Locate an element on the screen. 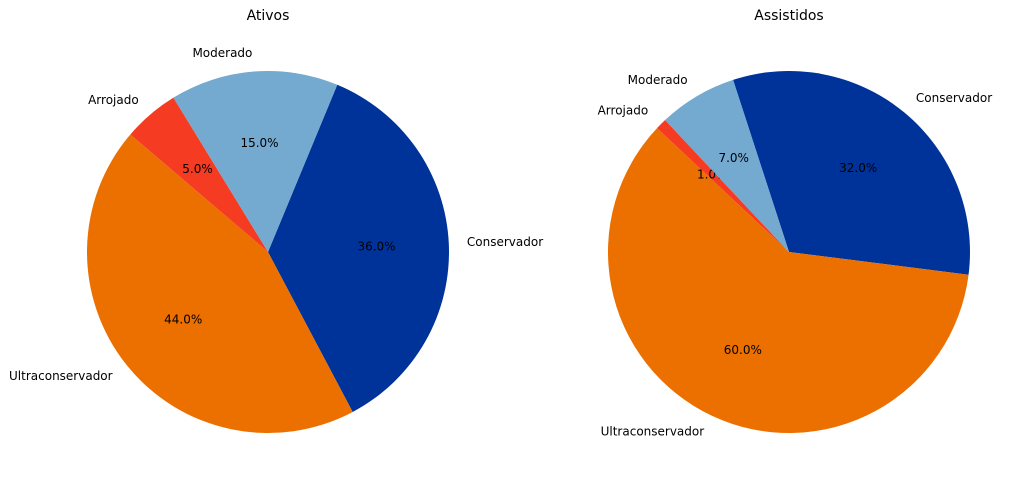  slice-percent-conservador: 36.0% is located at coordinates (376, 246).